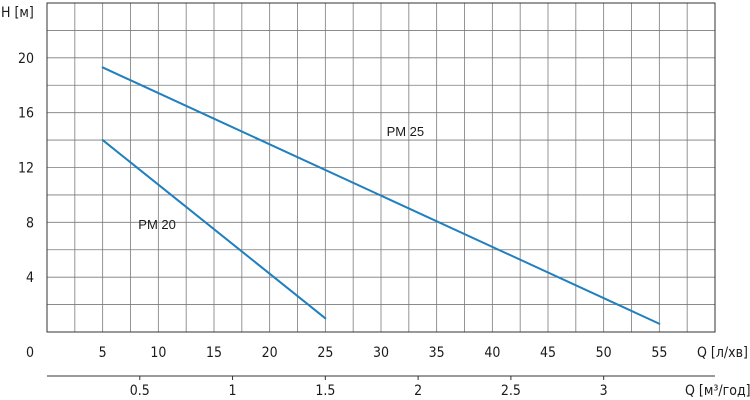 The width and height of the screenshot is (750, 400). Describe the element at coordinates (659, 353) in the screenshot. I see `x-tick-label: 55` at that location.